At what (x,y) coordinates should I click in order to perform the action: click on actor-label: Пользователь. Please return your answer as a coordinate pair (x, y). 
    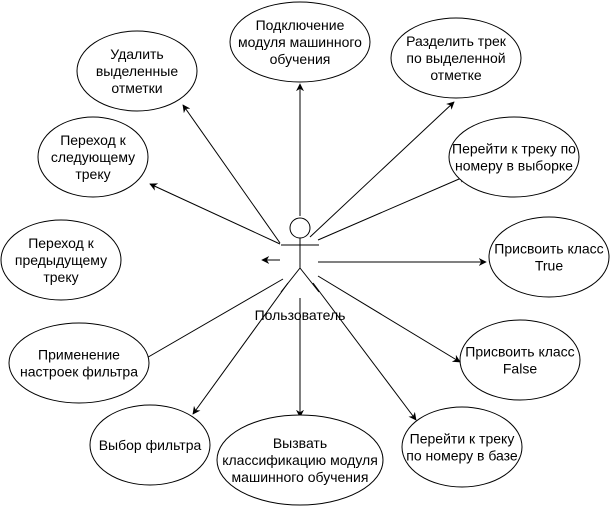
    Looking at the image, I should click on (300, 315).